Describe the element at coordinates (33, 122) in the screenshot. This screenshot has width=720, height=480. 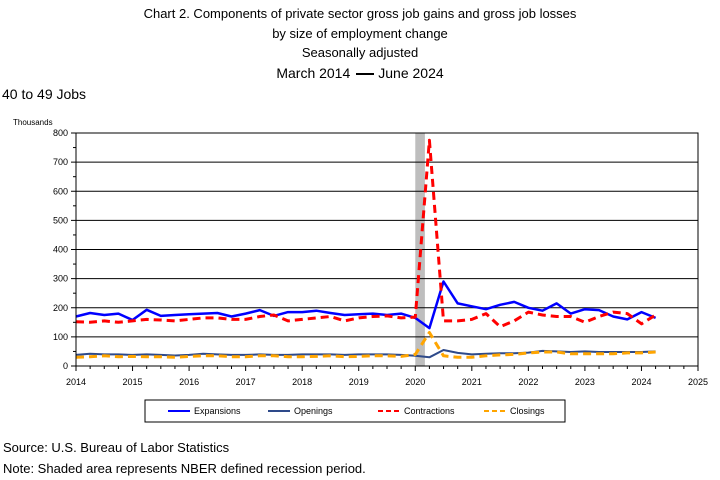
I see `y-axis-label: Thousands` at that location.